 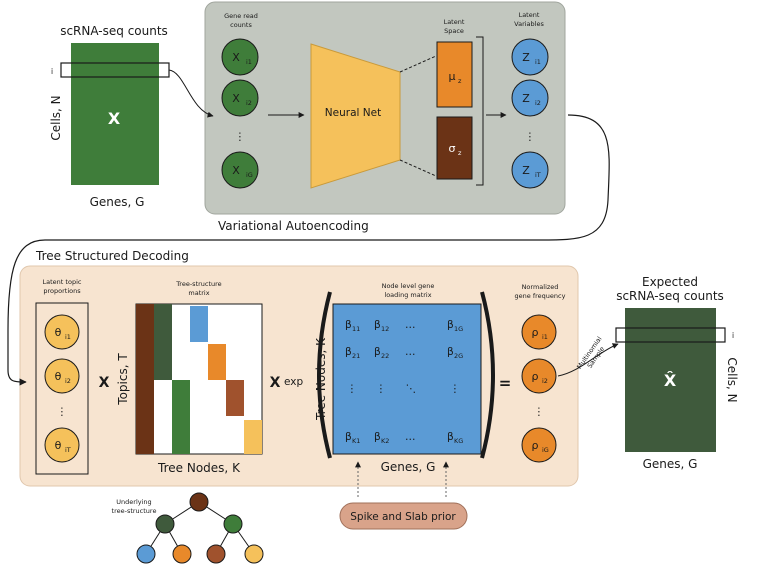 I want to click on latent-node-sub: iT, so click(x=538, y=175).